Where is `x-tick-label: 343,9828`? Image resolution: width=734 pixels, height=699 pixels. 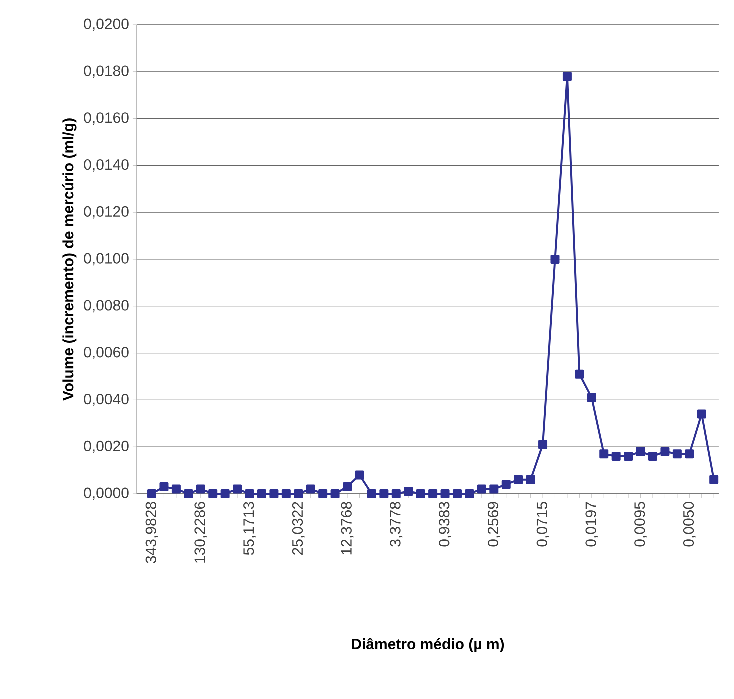
x-tick-label: 343,9828 is located at coordinates (152, 533).